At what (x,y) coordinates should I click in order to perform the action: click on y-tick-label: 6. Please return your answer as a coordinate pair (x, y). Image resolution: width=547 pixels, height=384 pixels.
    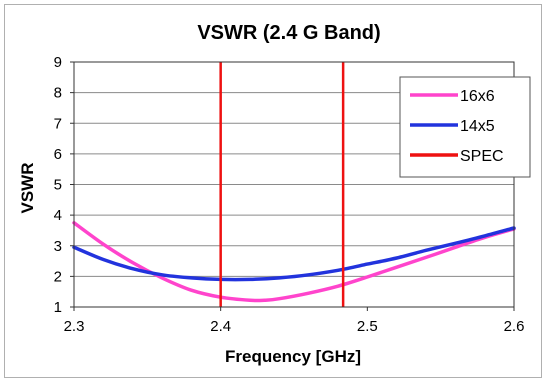
    Looking at the image, I should click on (58, 154).